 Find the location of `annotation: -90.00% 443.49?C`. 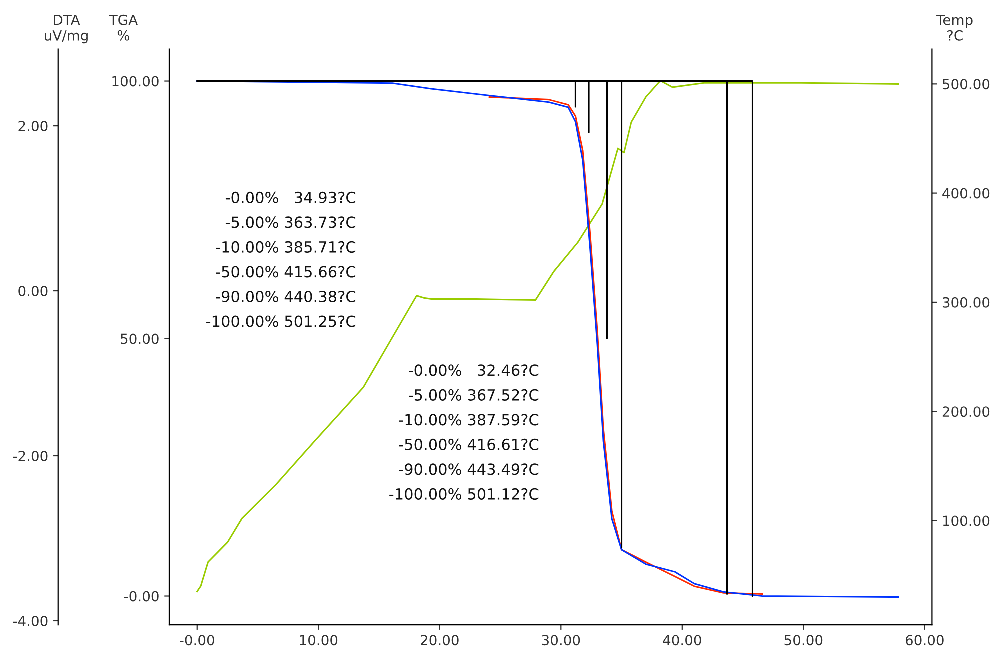

annotation: -90.00% 443.49?C is located at coordinates (469, 470).